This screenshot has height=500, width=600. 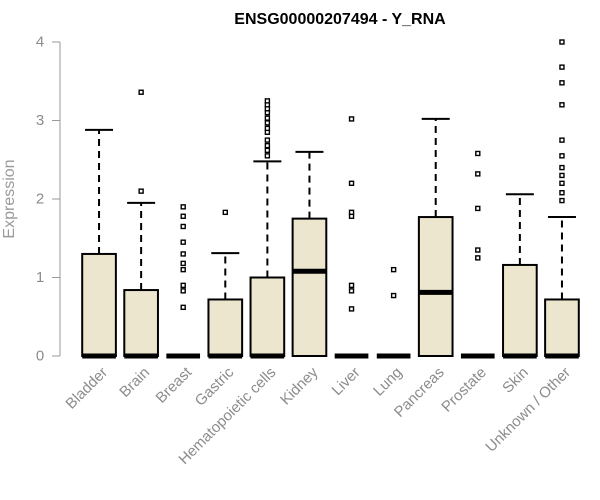 What do you see at coordinates (40, 42) in the screenshot?
I see `y-tick-label: 4` at bounding box center [40, 42].